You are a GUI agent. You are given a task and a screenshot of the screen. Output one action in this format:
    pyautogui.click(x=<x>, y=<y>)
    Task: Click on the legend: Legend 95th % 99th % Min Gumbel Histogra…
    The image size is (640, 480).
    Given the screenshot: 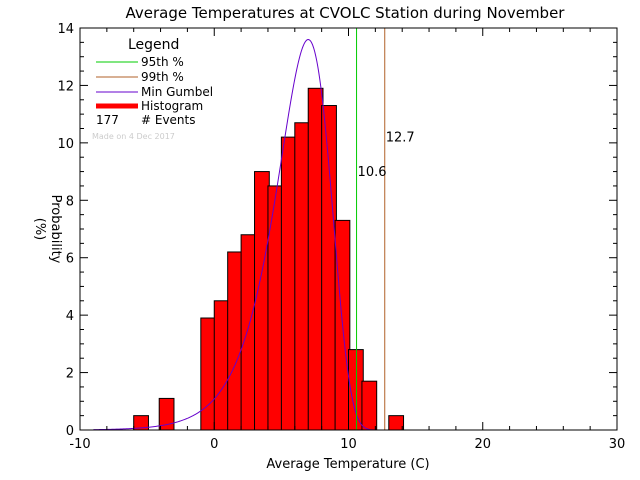 What is the action you would take?
    pyautogui.click(x=154, y=82)
    